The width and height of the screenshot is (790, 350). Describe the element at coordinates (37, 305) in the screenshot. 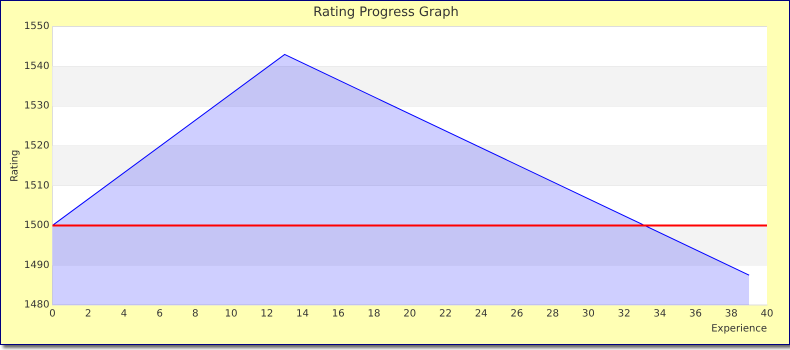

I see `y-tick-label: 1480` at that location.